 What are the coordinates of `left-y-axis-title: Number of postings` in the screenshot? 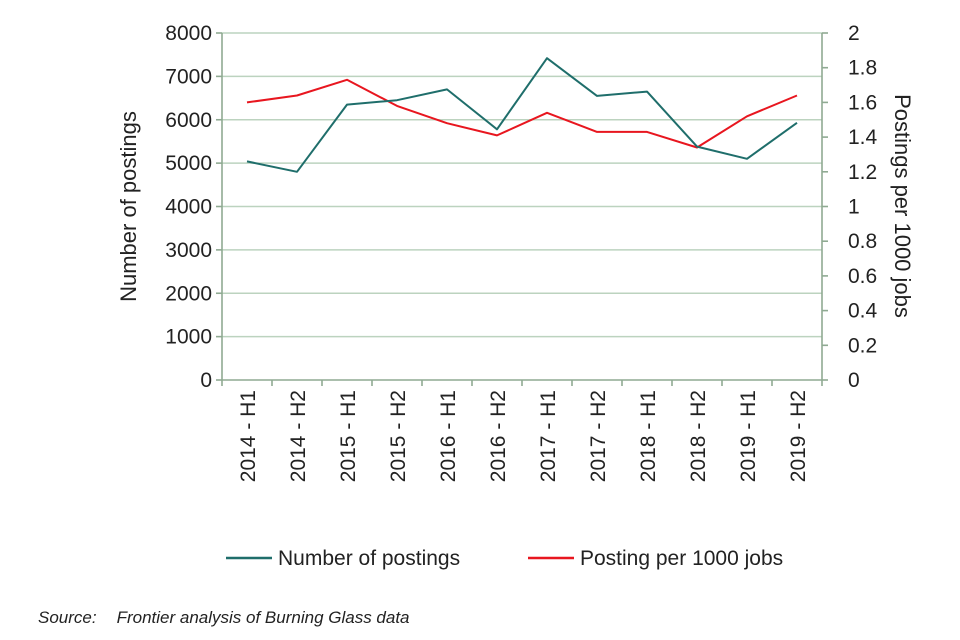 It's located at (128, 206).